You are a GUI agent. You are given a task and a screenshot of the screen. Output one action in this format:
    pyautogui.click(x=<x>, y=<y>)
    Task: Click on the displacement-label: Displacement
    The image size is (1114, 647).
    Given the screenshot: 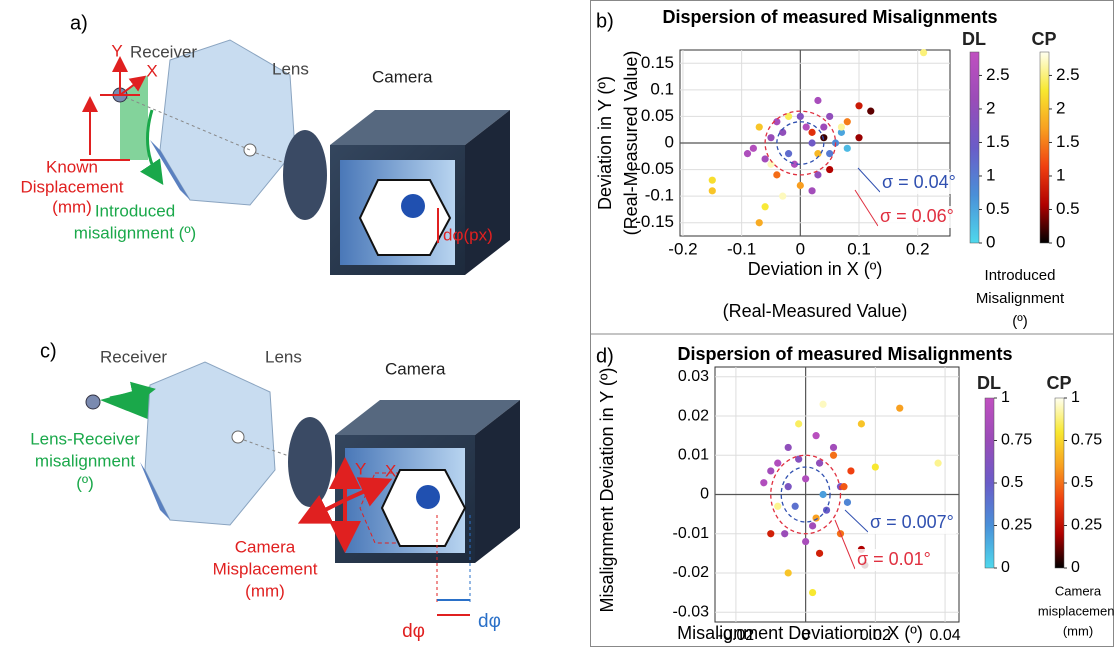 What is the action you would take?
    pyautogui.click(x=72, y=186)
    